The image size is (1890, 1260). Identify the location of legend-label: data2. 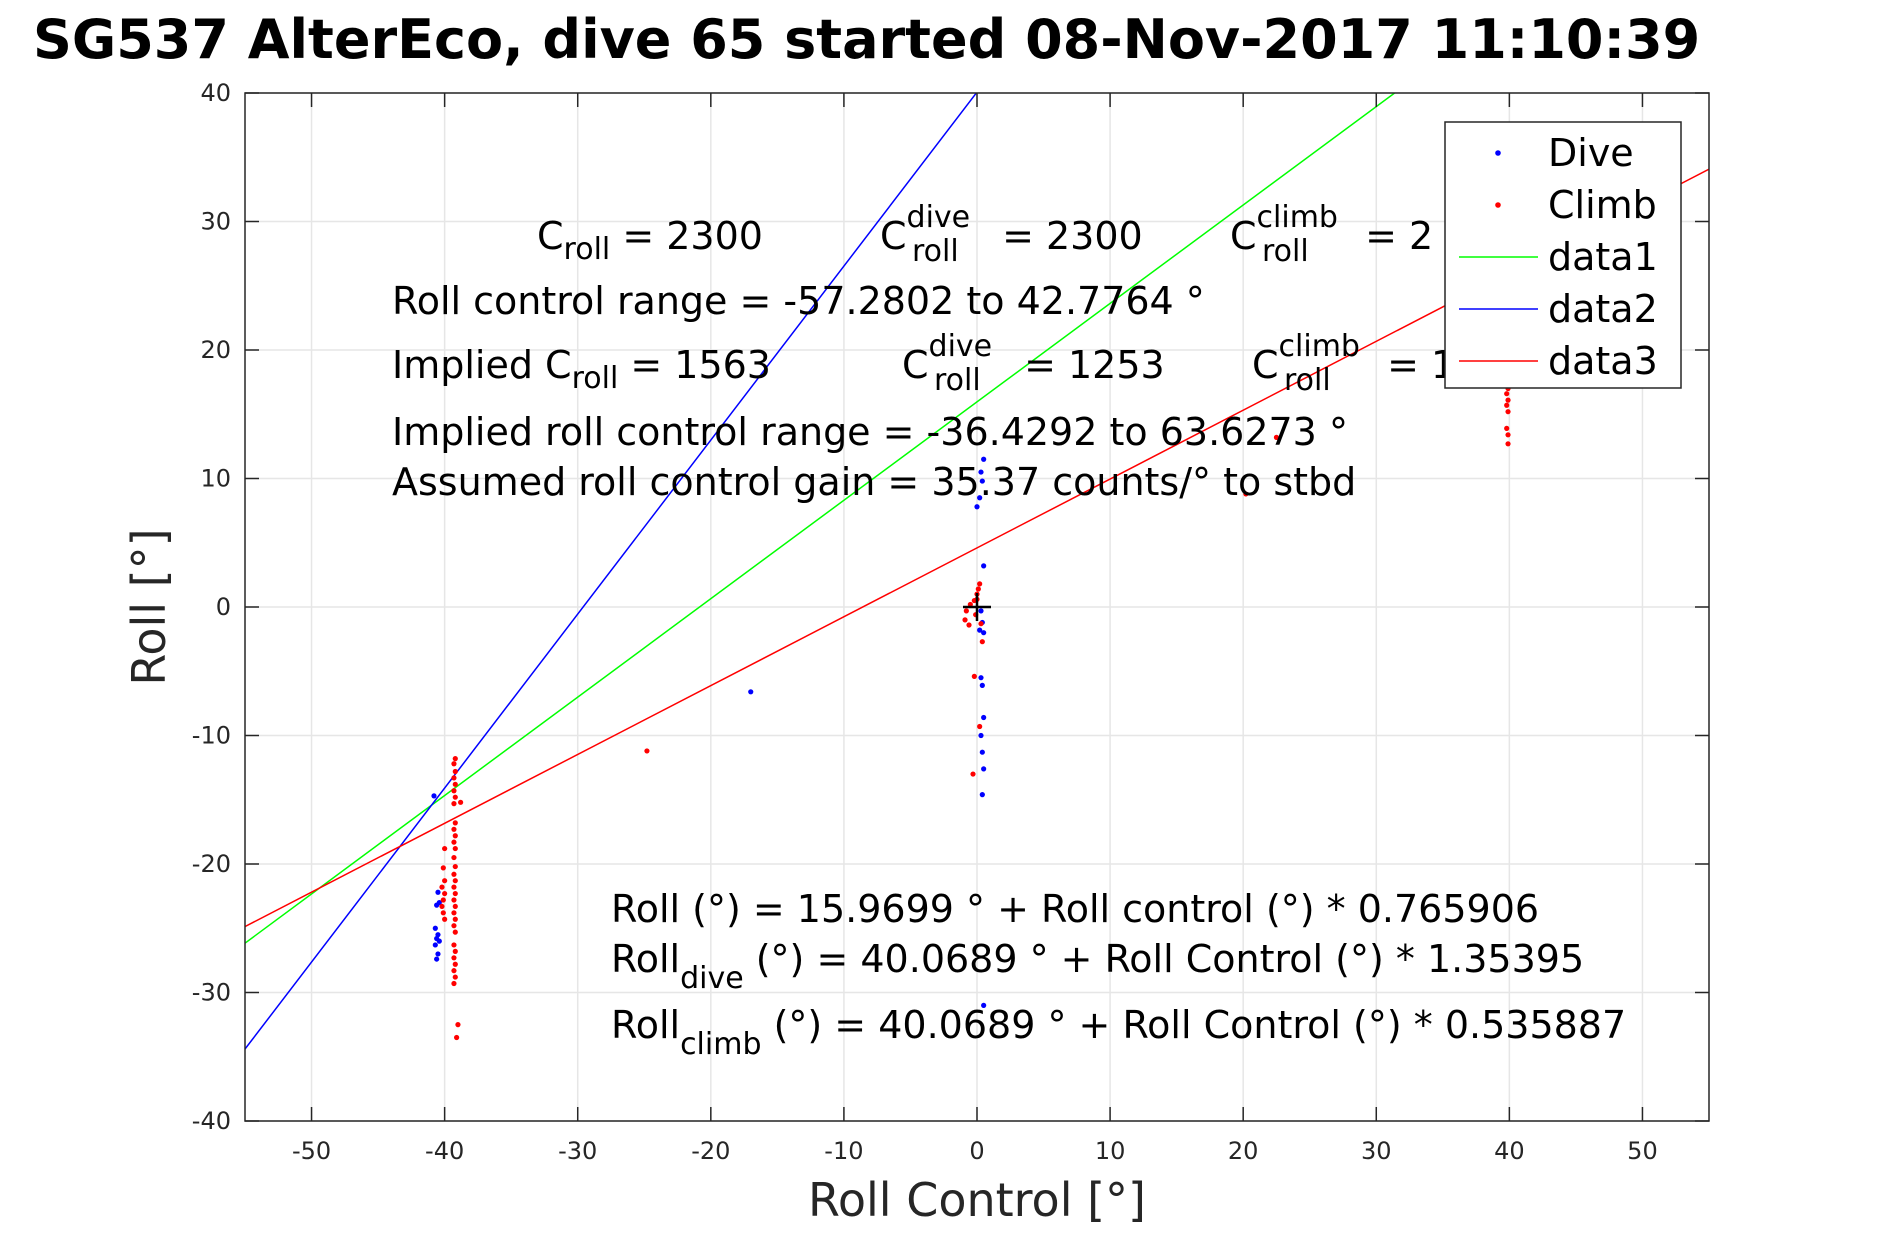
(1603, 309).